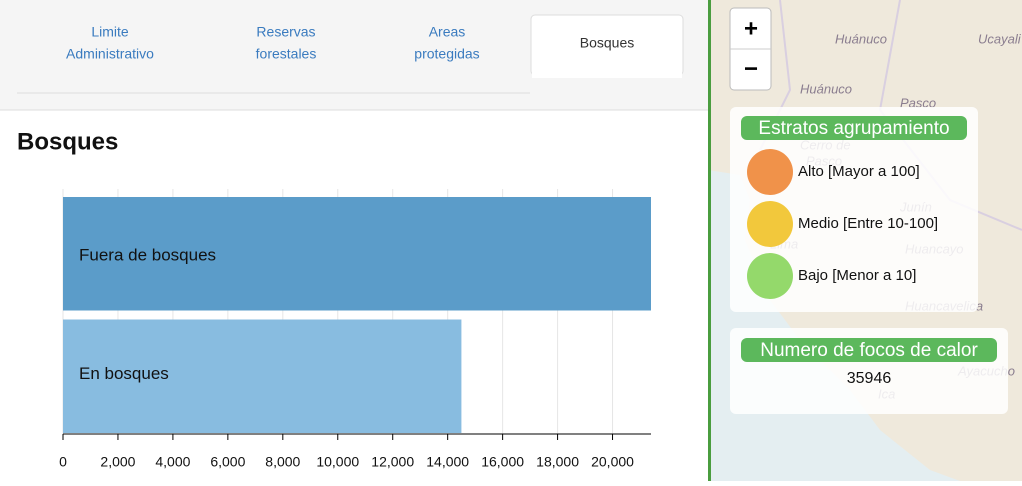 Image resolution: width=1022 pixels, height=486 pixels. What do you see at coordinates (63, 462) in the screenshot?
I see `x-tick-label: 0` at bounding box center [63, 462].